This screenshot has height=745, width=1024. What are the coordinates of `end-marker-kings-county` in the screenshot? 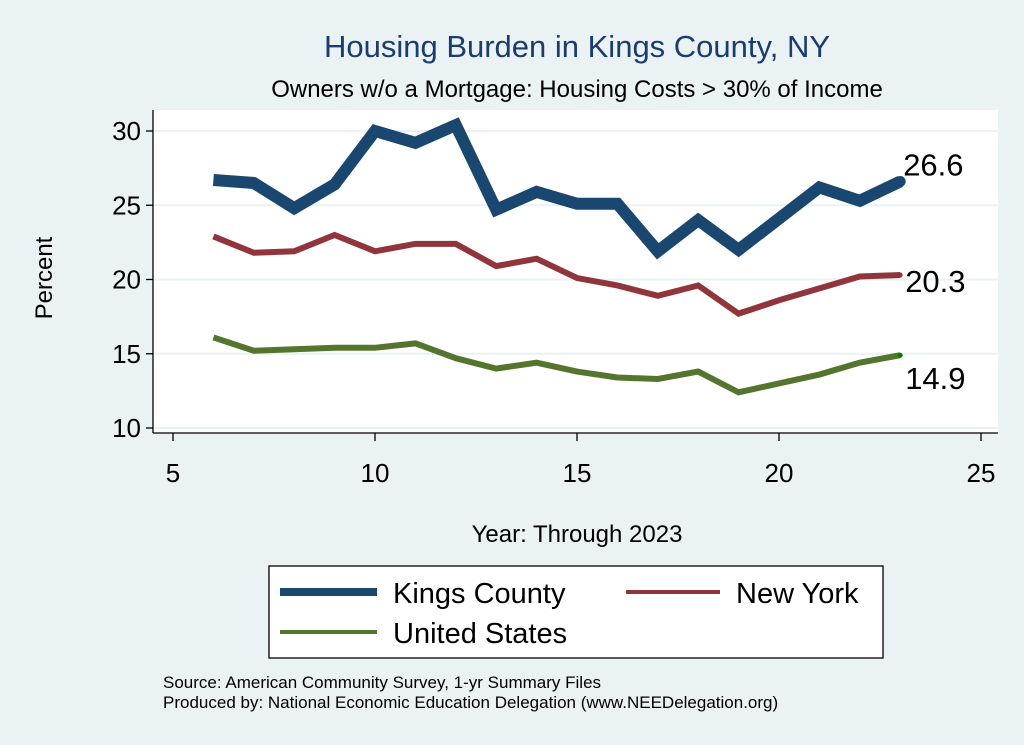 It's located at (900, 181).